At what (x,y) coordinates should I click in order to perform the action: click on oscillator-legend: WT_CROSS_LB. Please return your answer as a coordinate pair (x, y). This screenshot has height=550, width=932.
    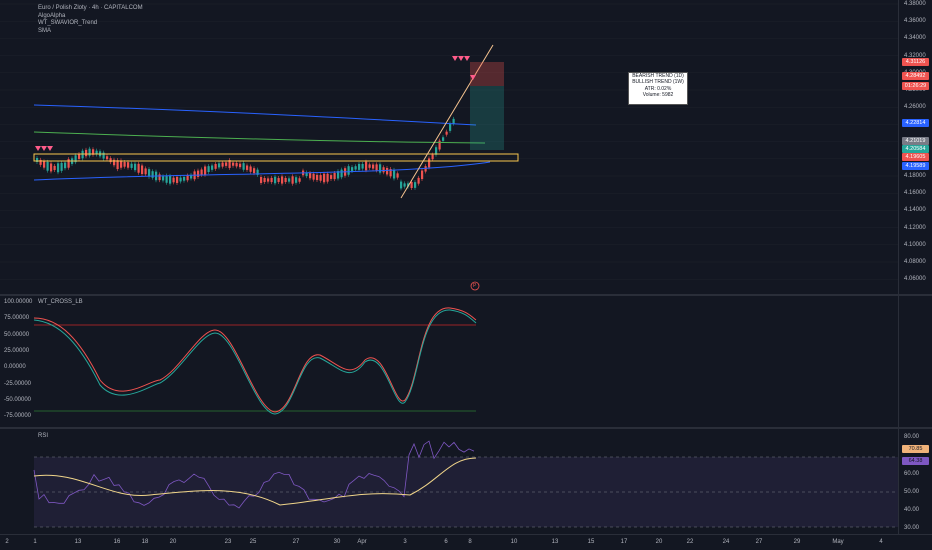
    Looking at the image, I should click on (60, 302).